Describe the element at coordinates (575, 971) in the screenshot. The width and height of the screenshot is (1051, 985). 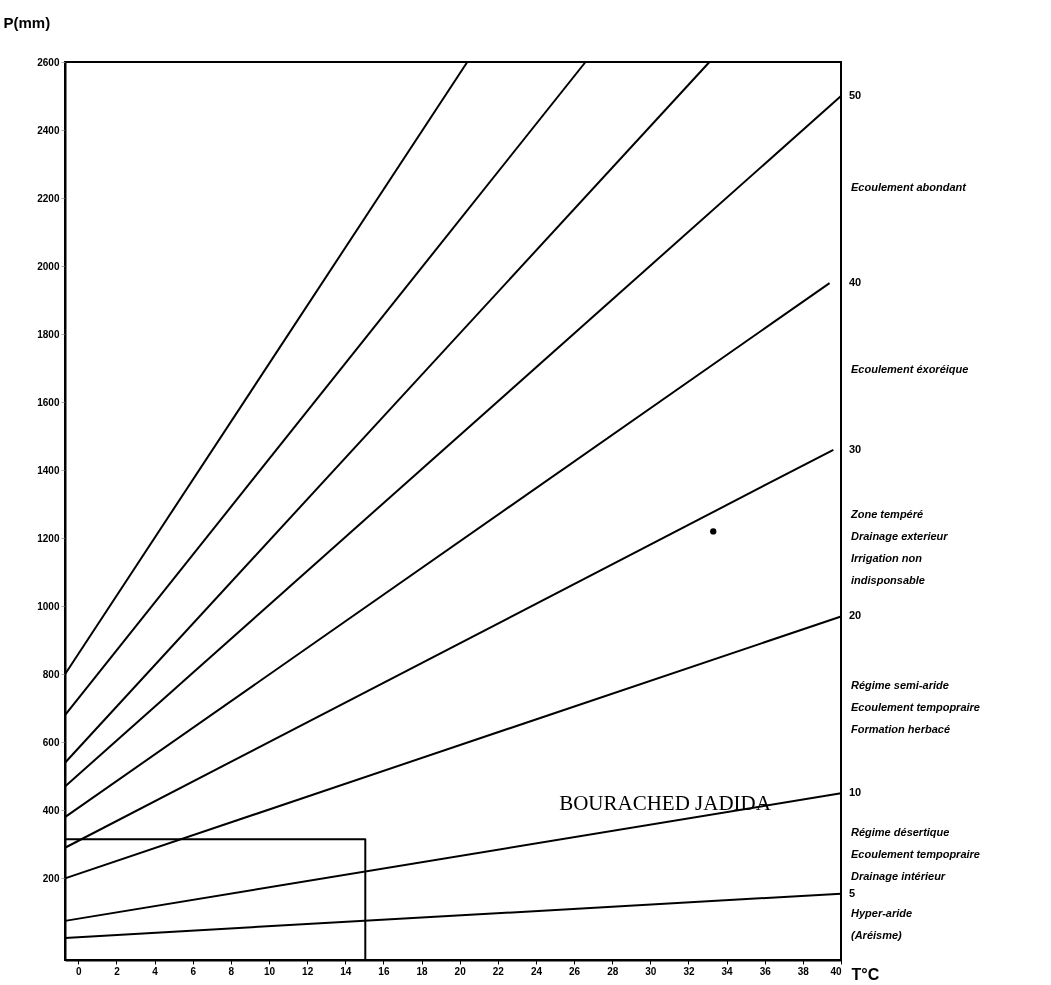
I see `x-tick-label: 26` at that location.